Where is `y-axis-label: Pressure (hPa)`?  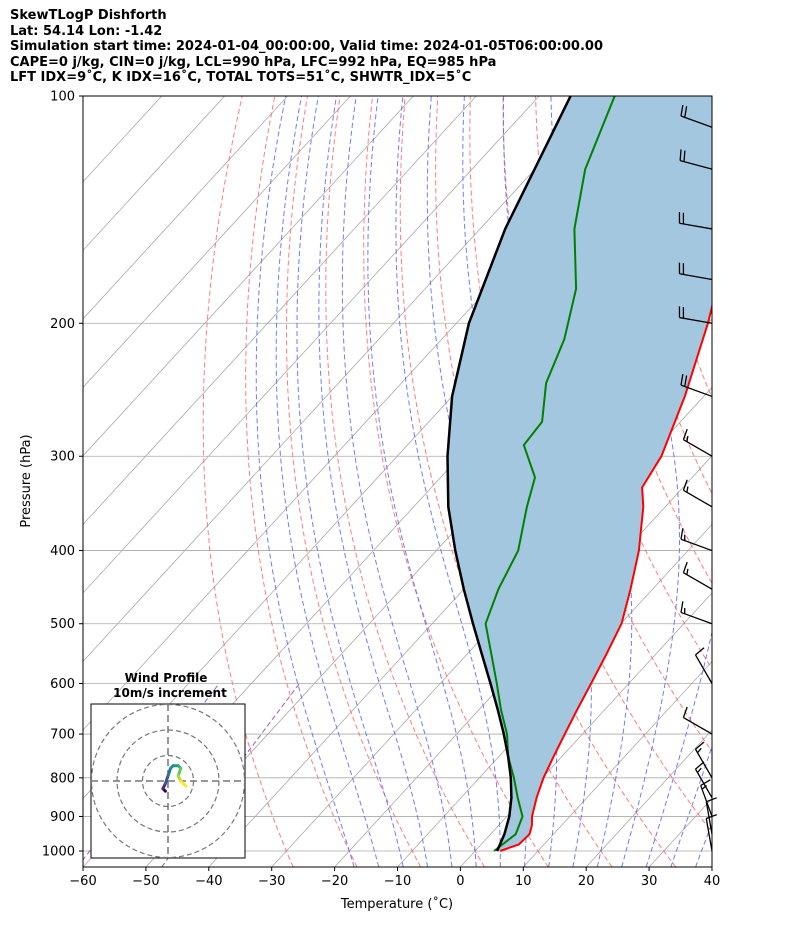 y-axis-label: Pressure (hPa) is located at coordinates (26, 480).